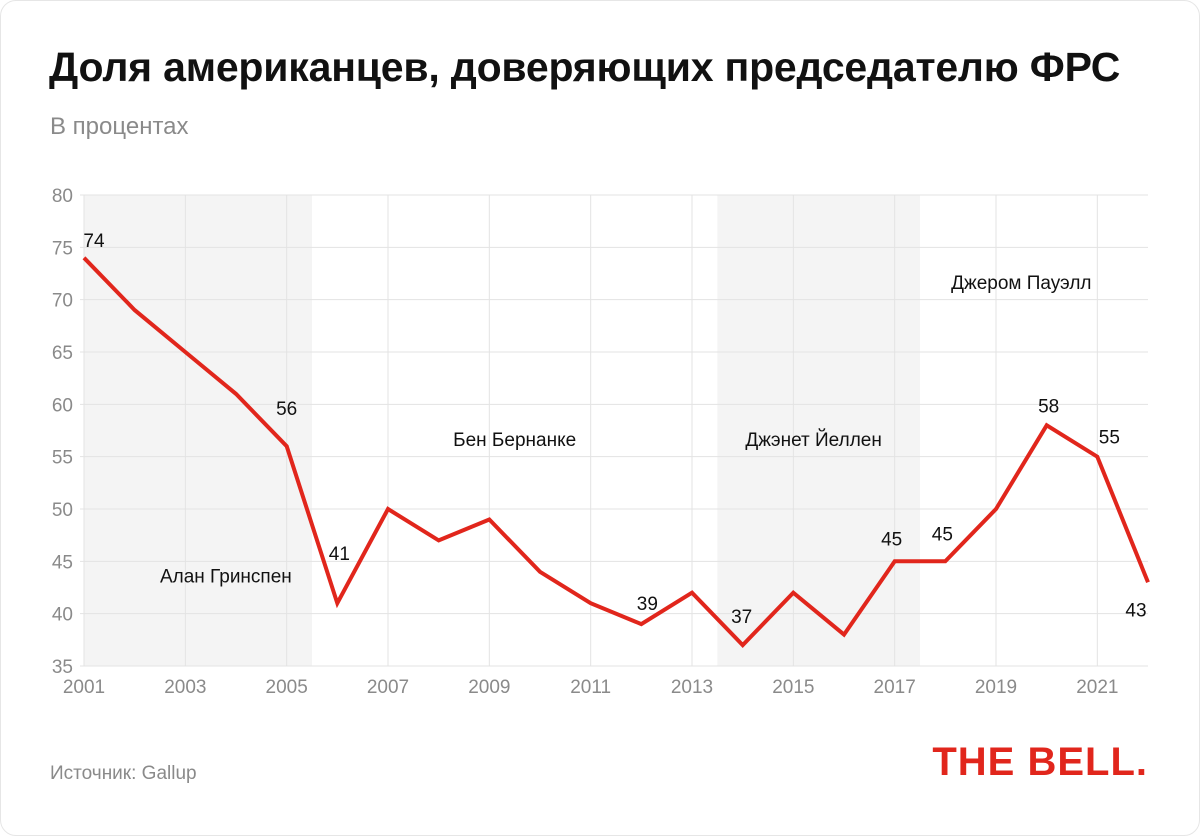 This screenshot has width=1200, height=836. I want to click on period-label-0: Алан Гринспен, so click(226, 576).